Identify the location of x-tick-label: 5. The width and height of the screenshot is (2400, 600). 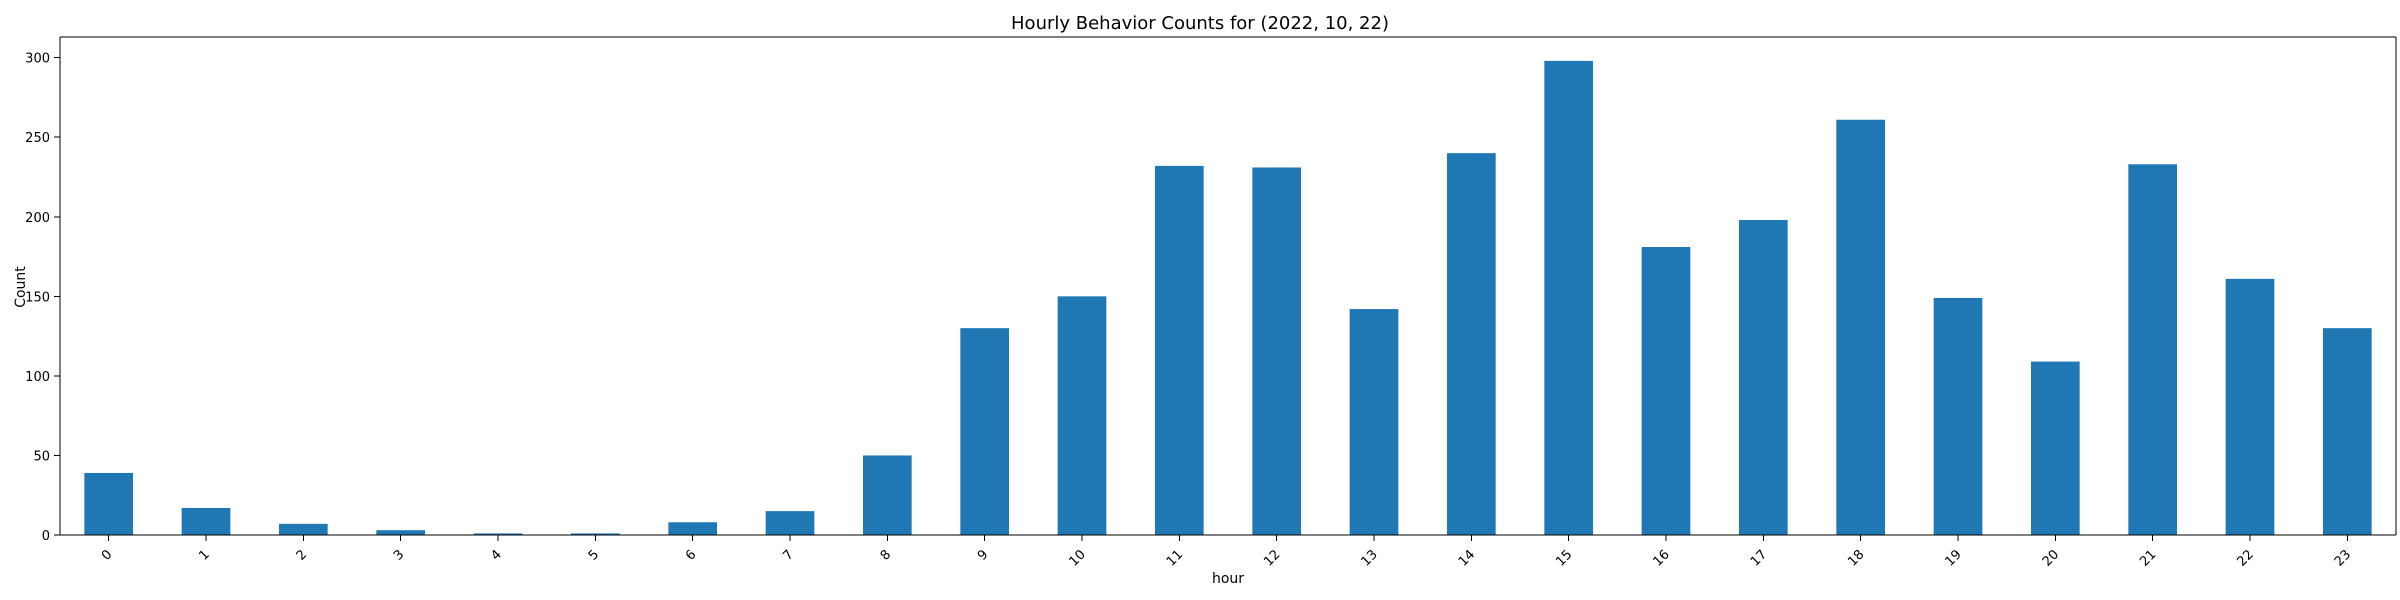
(594, 555).